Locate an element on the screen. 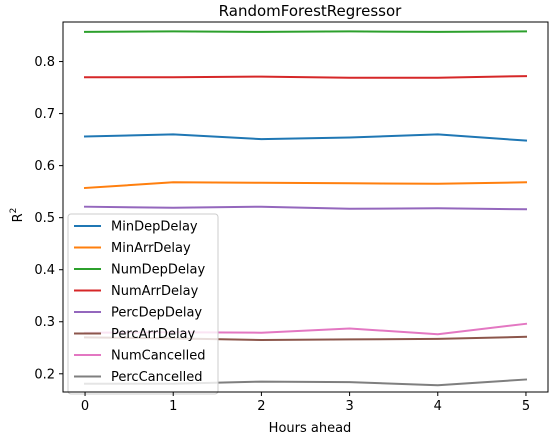 This screenshot has height=438, width=555. y-tick-label: 0.8 is located at coordinates (44, 62).